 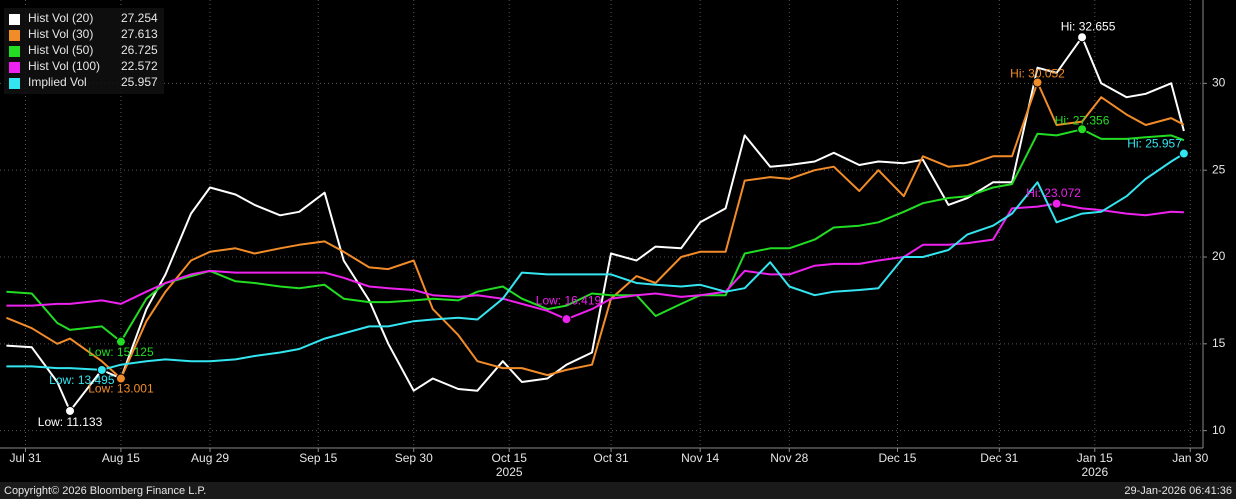 What do you see at coordinates (318, 458) in the screenshot?
I see `x-tick-label: Sep 15` at bounding box center [318, 458].